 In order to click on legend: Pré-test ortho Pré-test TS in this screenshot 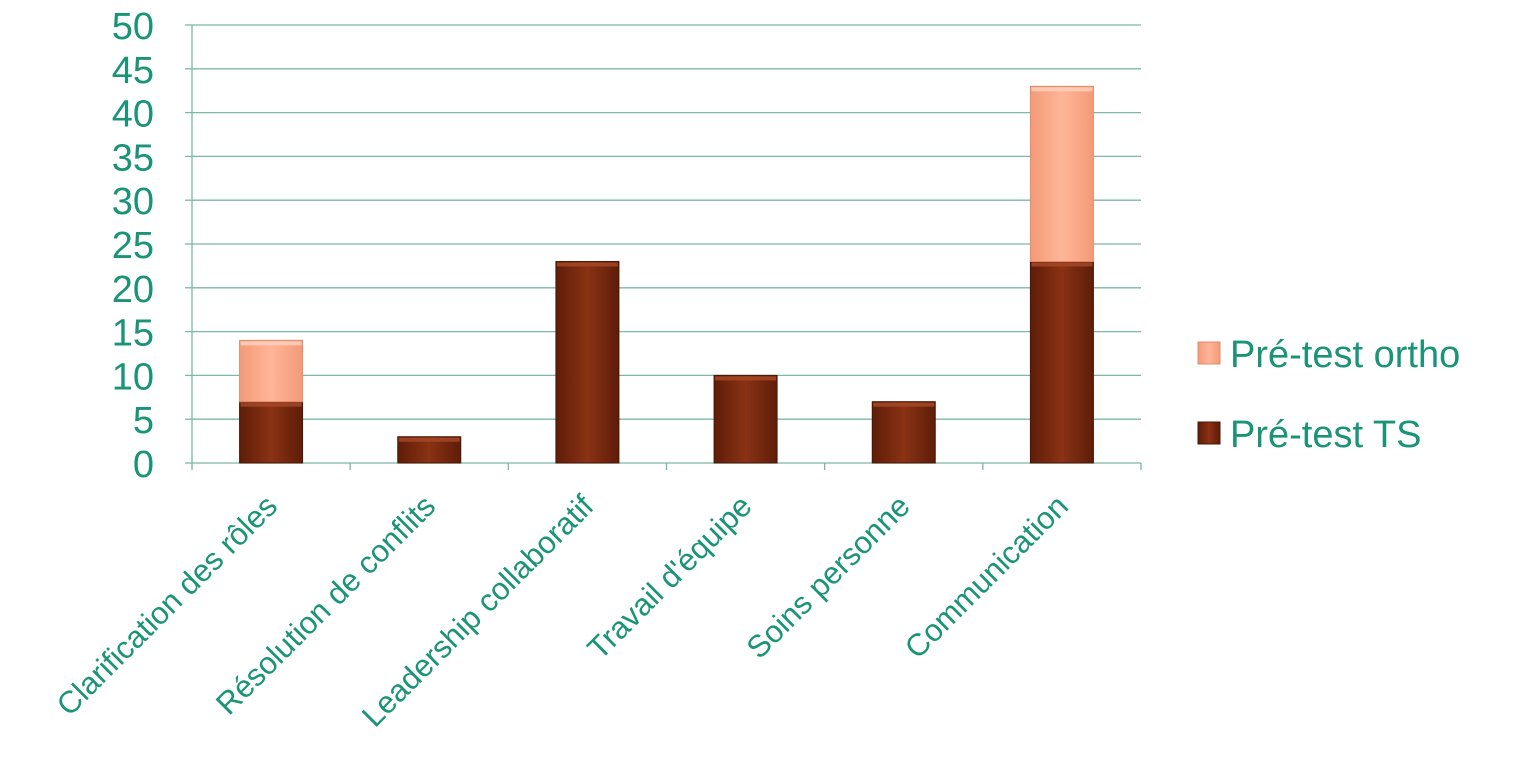, I will do `click(1328, 395)`.